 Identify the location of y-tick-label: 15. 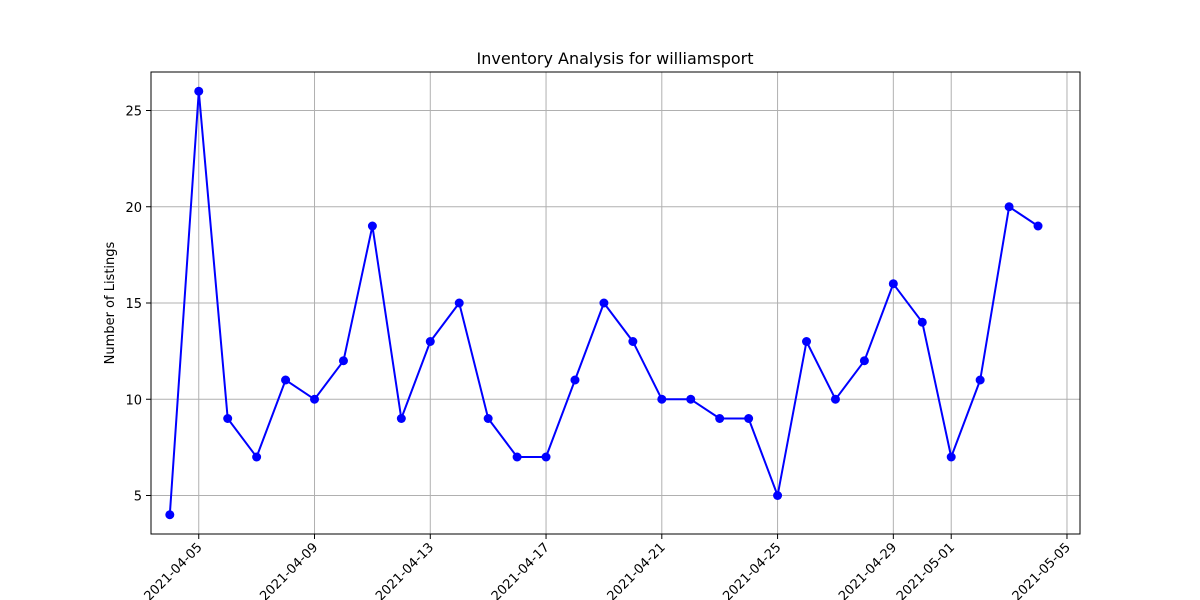
(133, 304).